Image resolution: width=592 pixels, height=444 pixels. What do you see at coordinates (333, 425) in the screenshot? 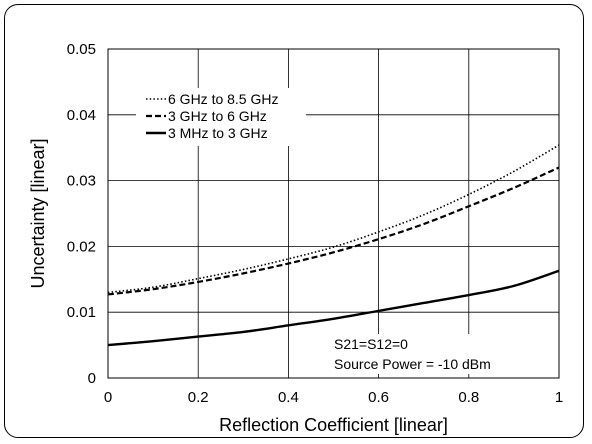
I see `x-axis-title: Reflection Coefficient [linear]` at bounding box center [333, 425].